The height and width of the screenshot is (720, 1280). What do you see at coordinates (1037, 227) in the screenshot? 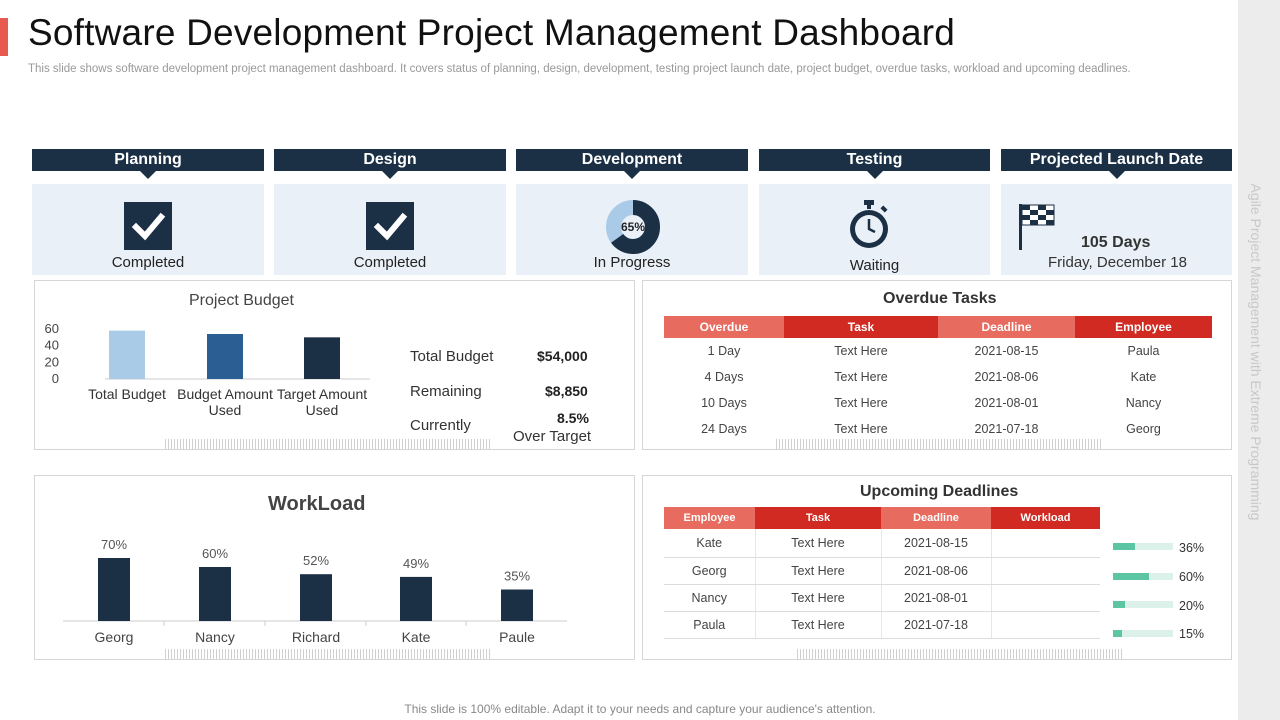
I see `checkered-flag-icon` at bounding box center [1037, 227].